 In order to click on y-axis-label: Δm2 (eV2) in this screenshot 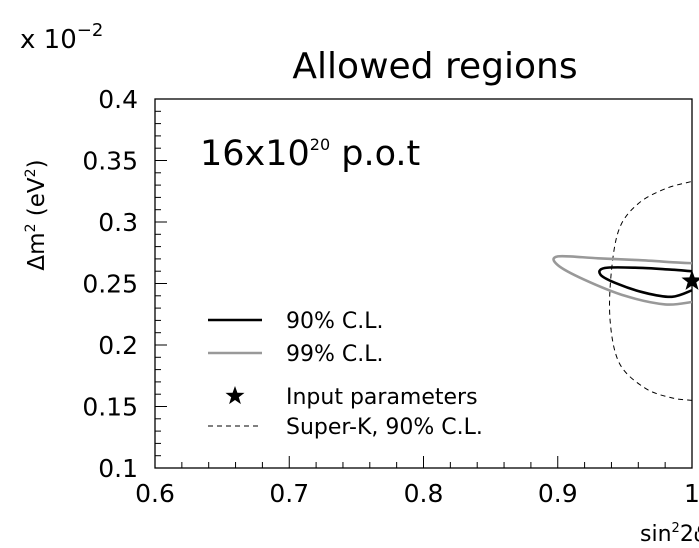, I will do `click(36, 214)`.